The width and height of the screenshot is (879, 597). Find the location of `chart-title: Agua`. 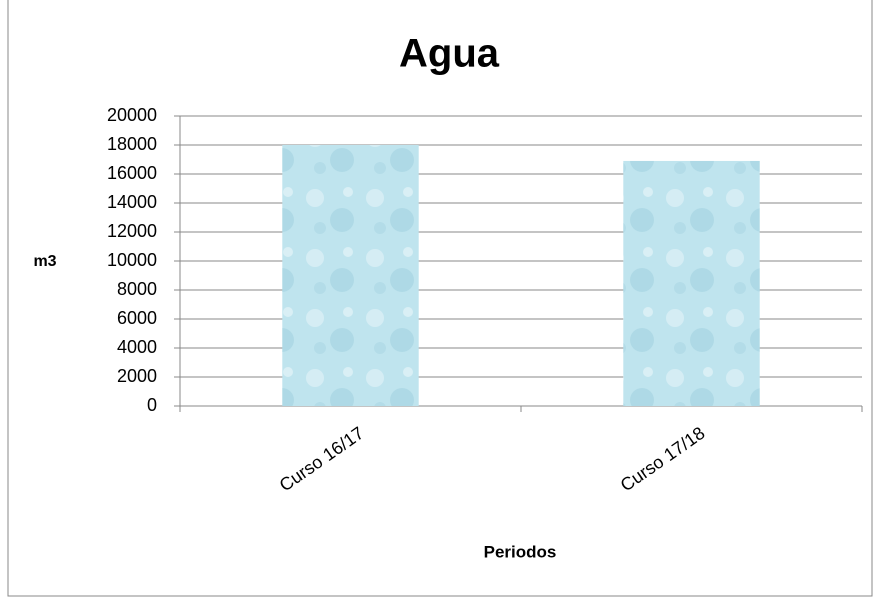

chart-title: Agua is located at coordinates (449, 54).